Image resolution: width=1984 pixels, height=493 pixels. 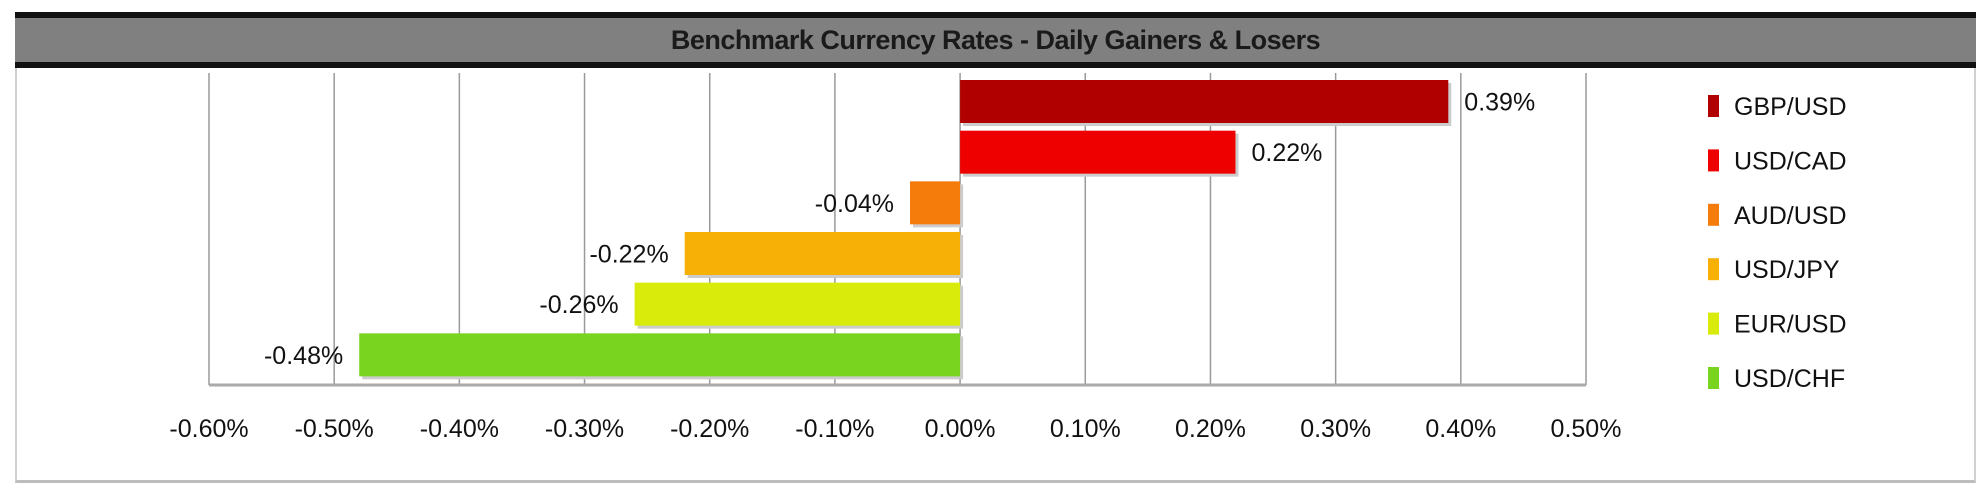 What do you see at coordinates (1210, 429) in the screenshot?
I see `x-tick-label: 0.20%` at bounding box center [1210, 429].